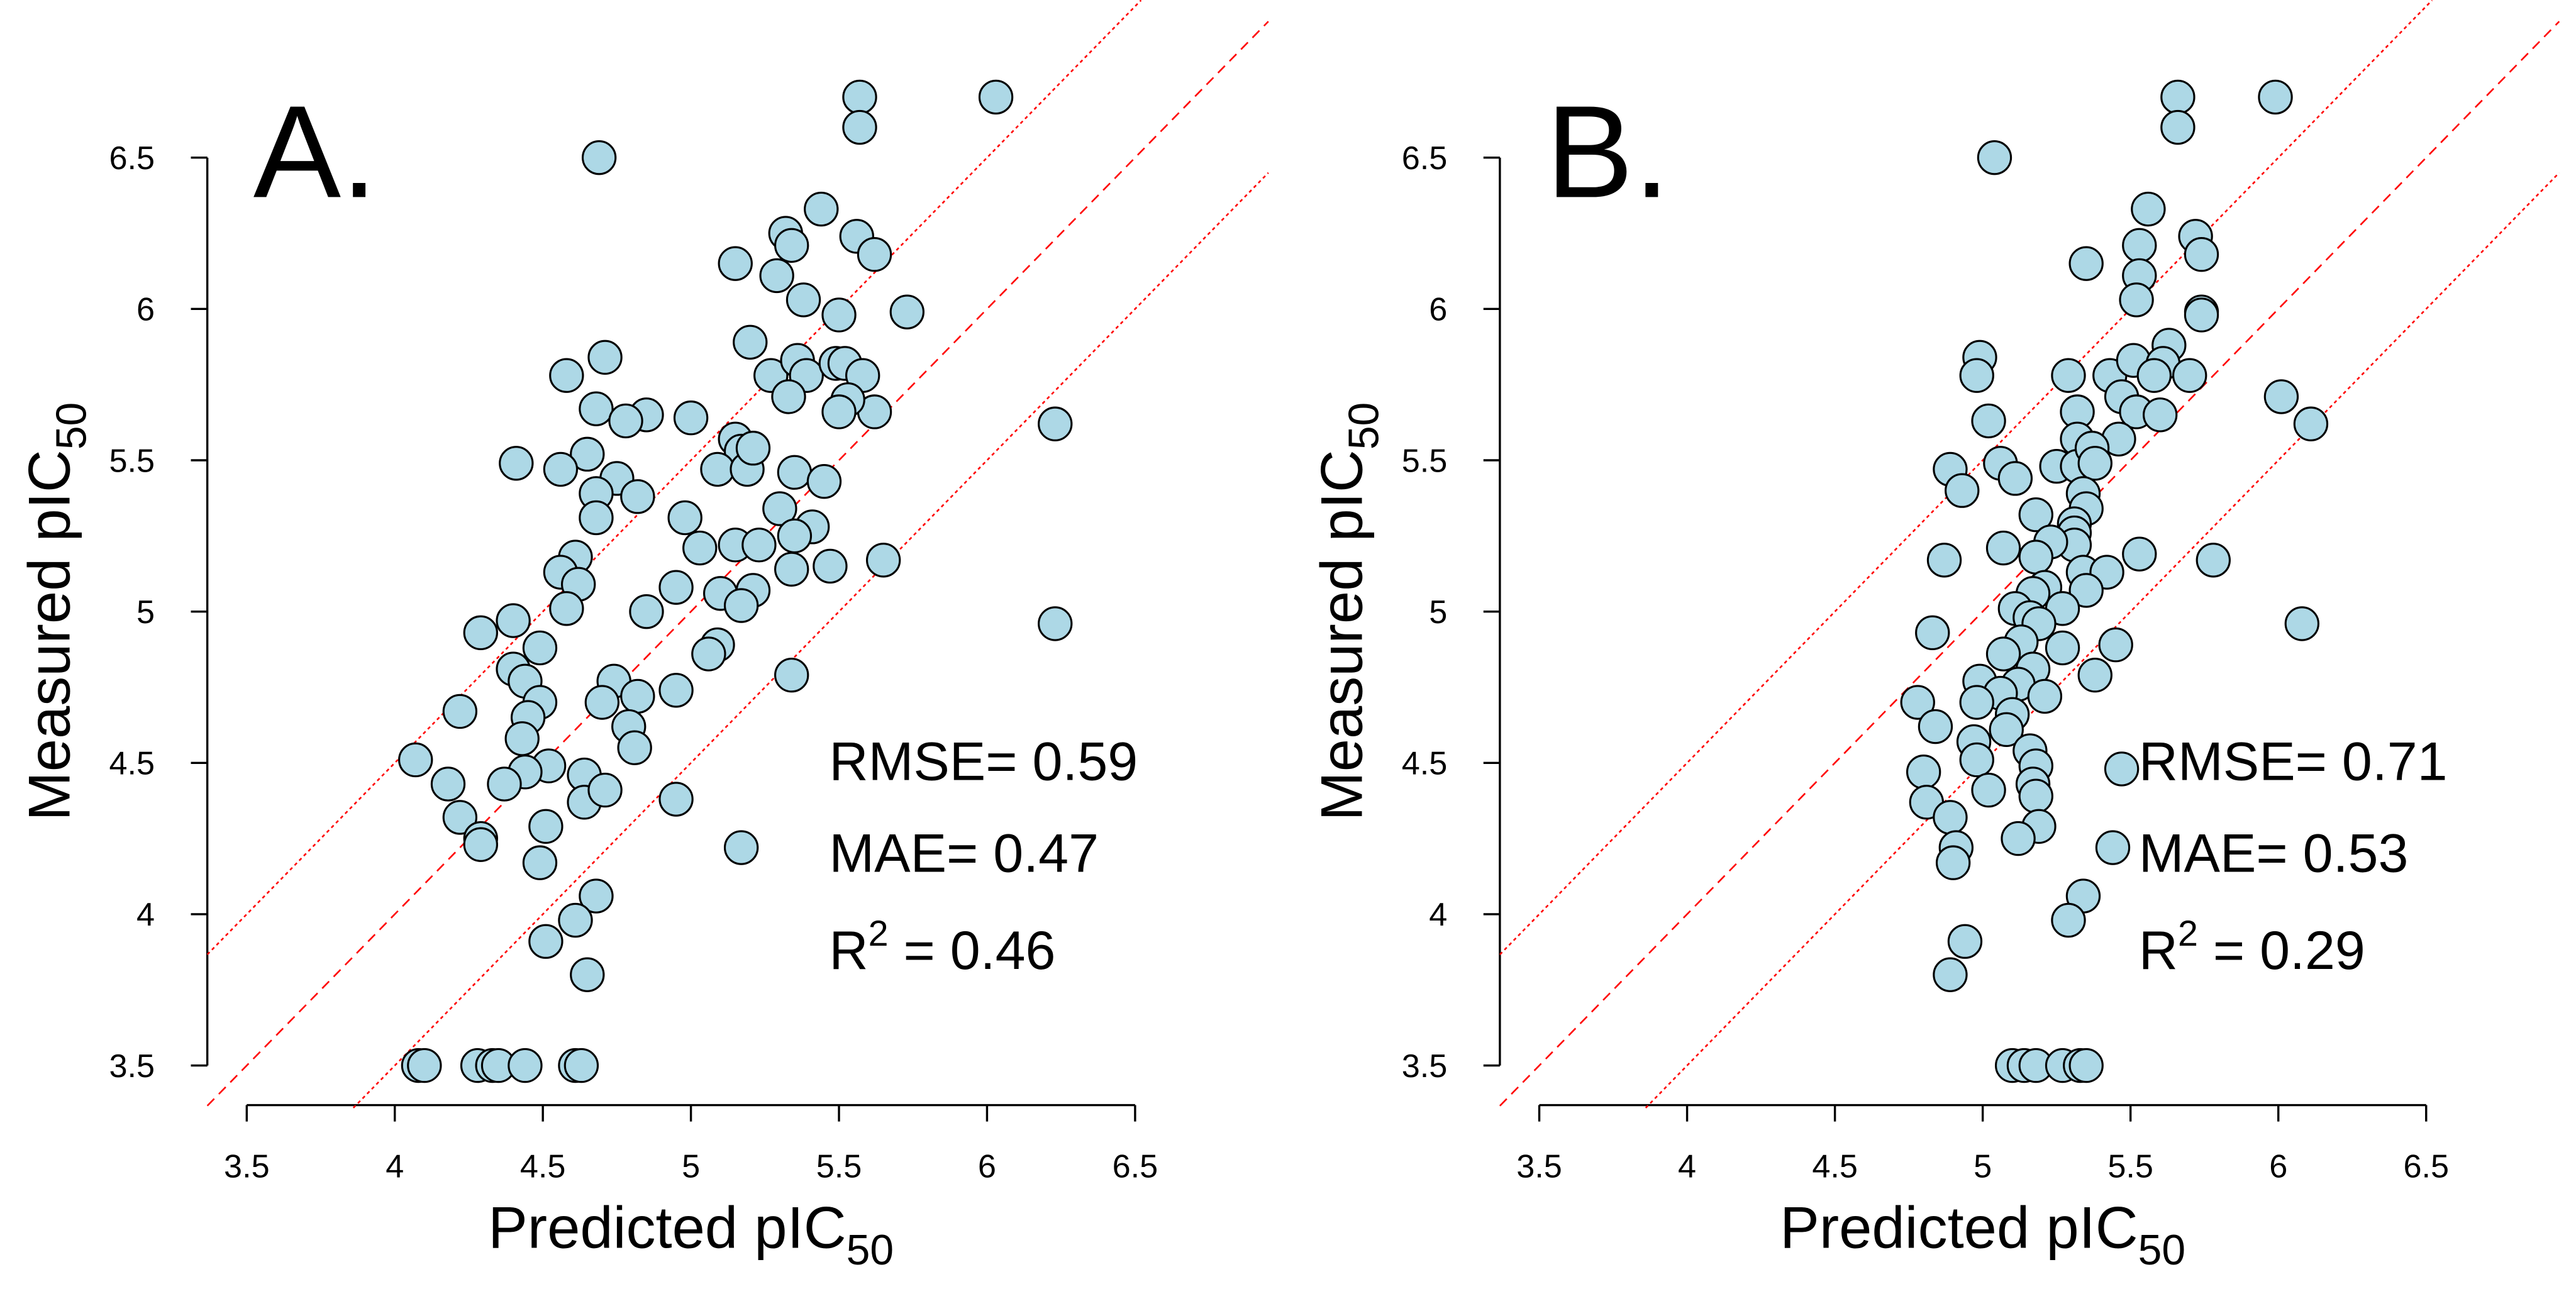  What do you see at coordinates (132, 764) in the screenshot?
I see `y-tick-label: 4.5` at bounding box center [132, 764].